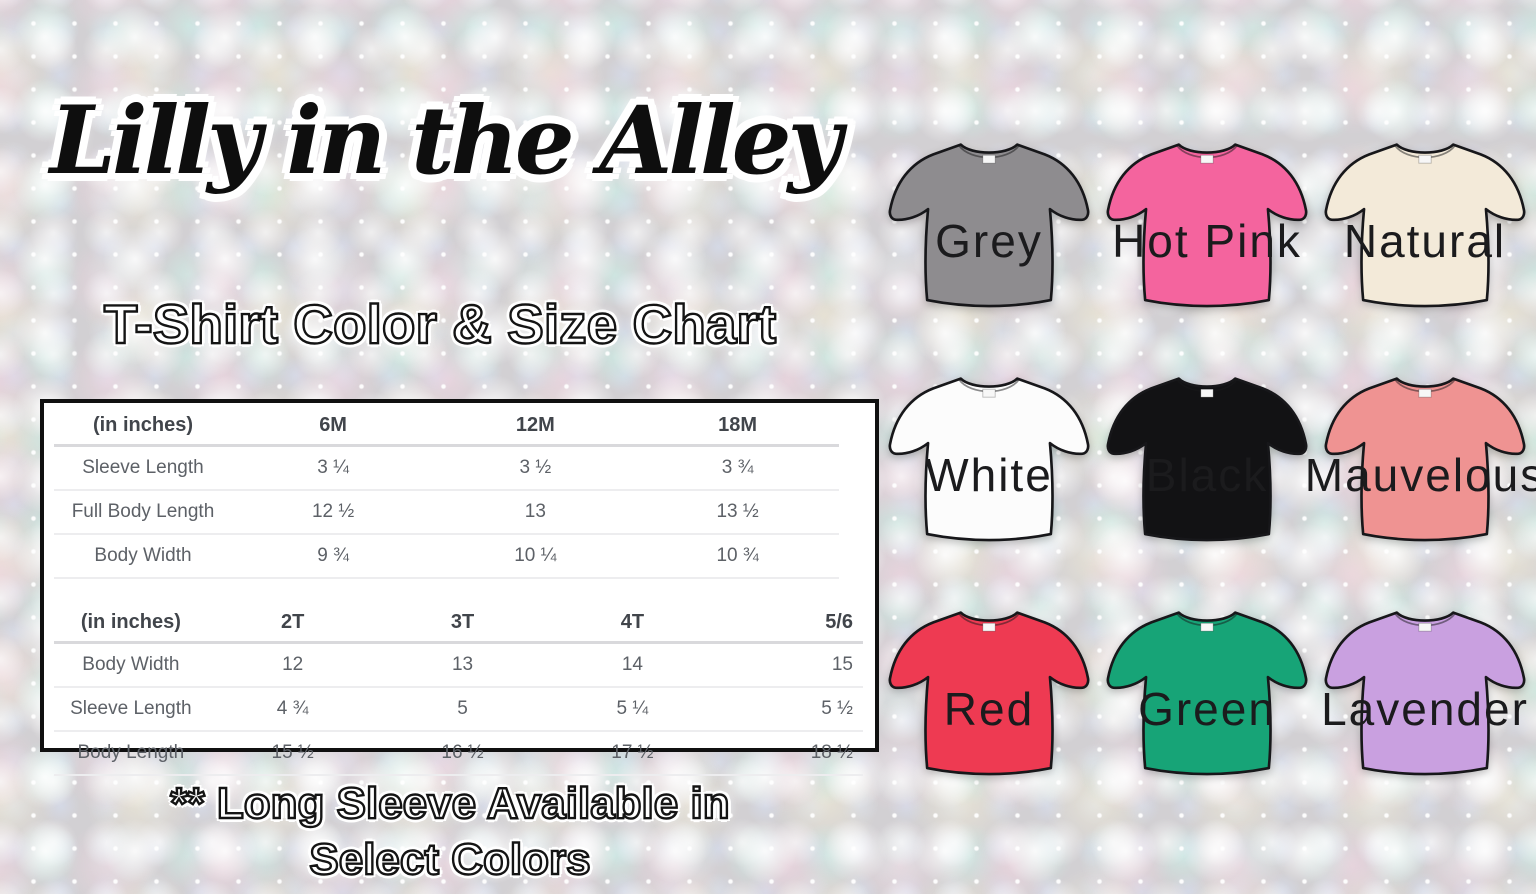 This screenshot has width=1536, height=894. I want to click on shirt-natural: Natural, so click(1425, 229).